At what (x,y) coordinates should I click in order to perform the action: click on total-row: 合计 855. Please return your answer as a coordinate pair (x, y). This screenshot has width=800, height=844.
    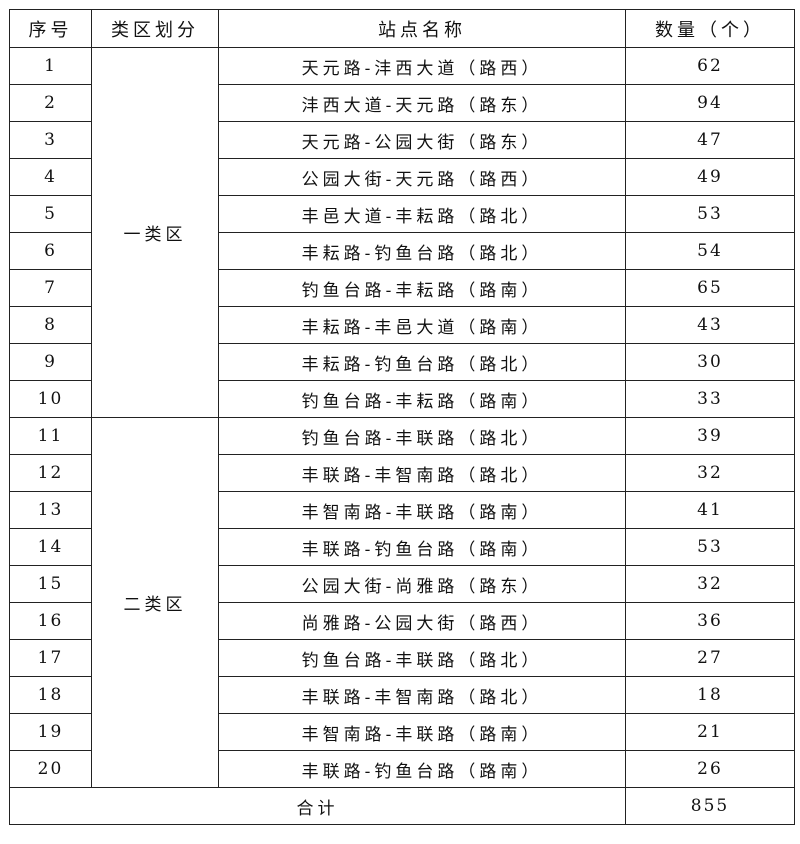
    Looking at the image, I should click on (402, 806).